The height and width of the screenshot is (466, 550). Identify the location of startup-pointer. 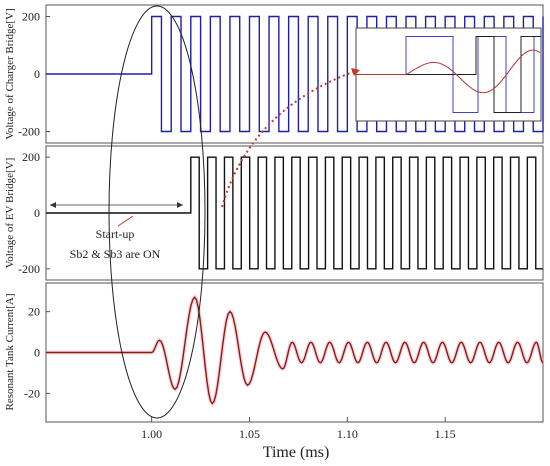
(125, 221).